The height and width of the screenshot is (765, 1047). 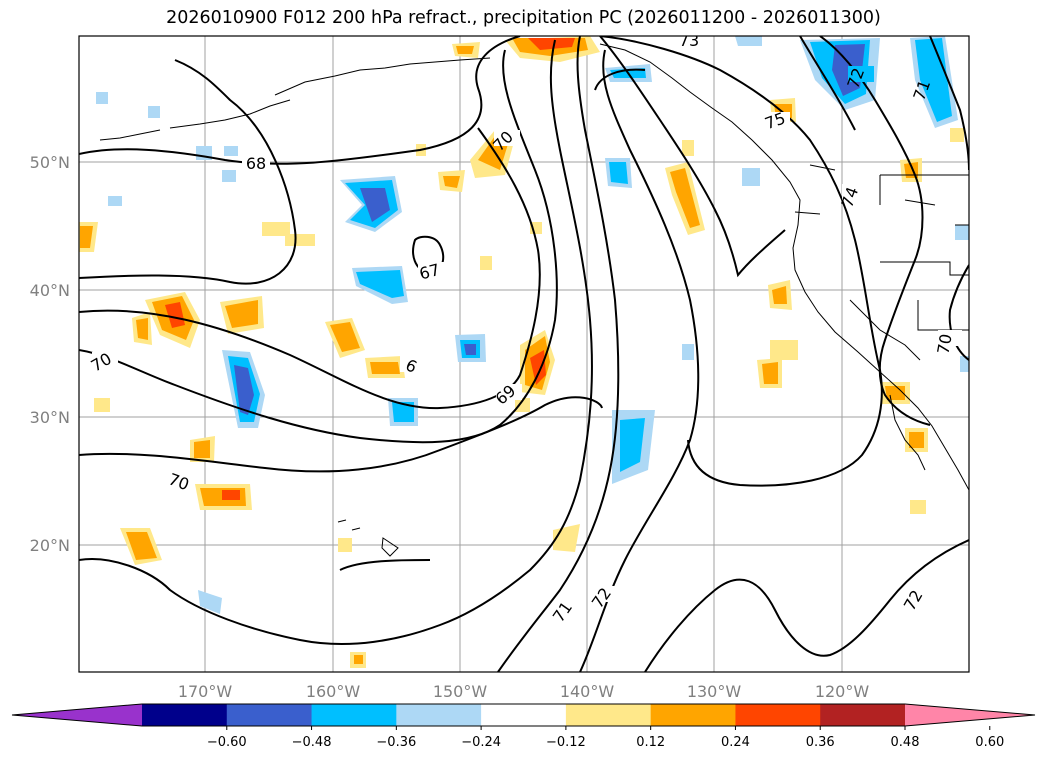 What do you see at coordinates (524, 691) in the screenshot?
I see `longitude-labels: 170°W 160°W 150°W 140°W 130°W 120°W` at bounding box center [524, 691].